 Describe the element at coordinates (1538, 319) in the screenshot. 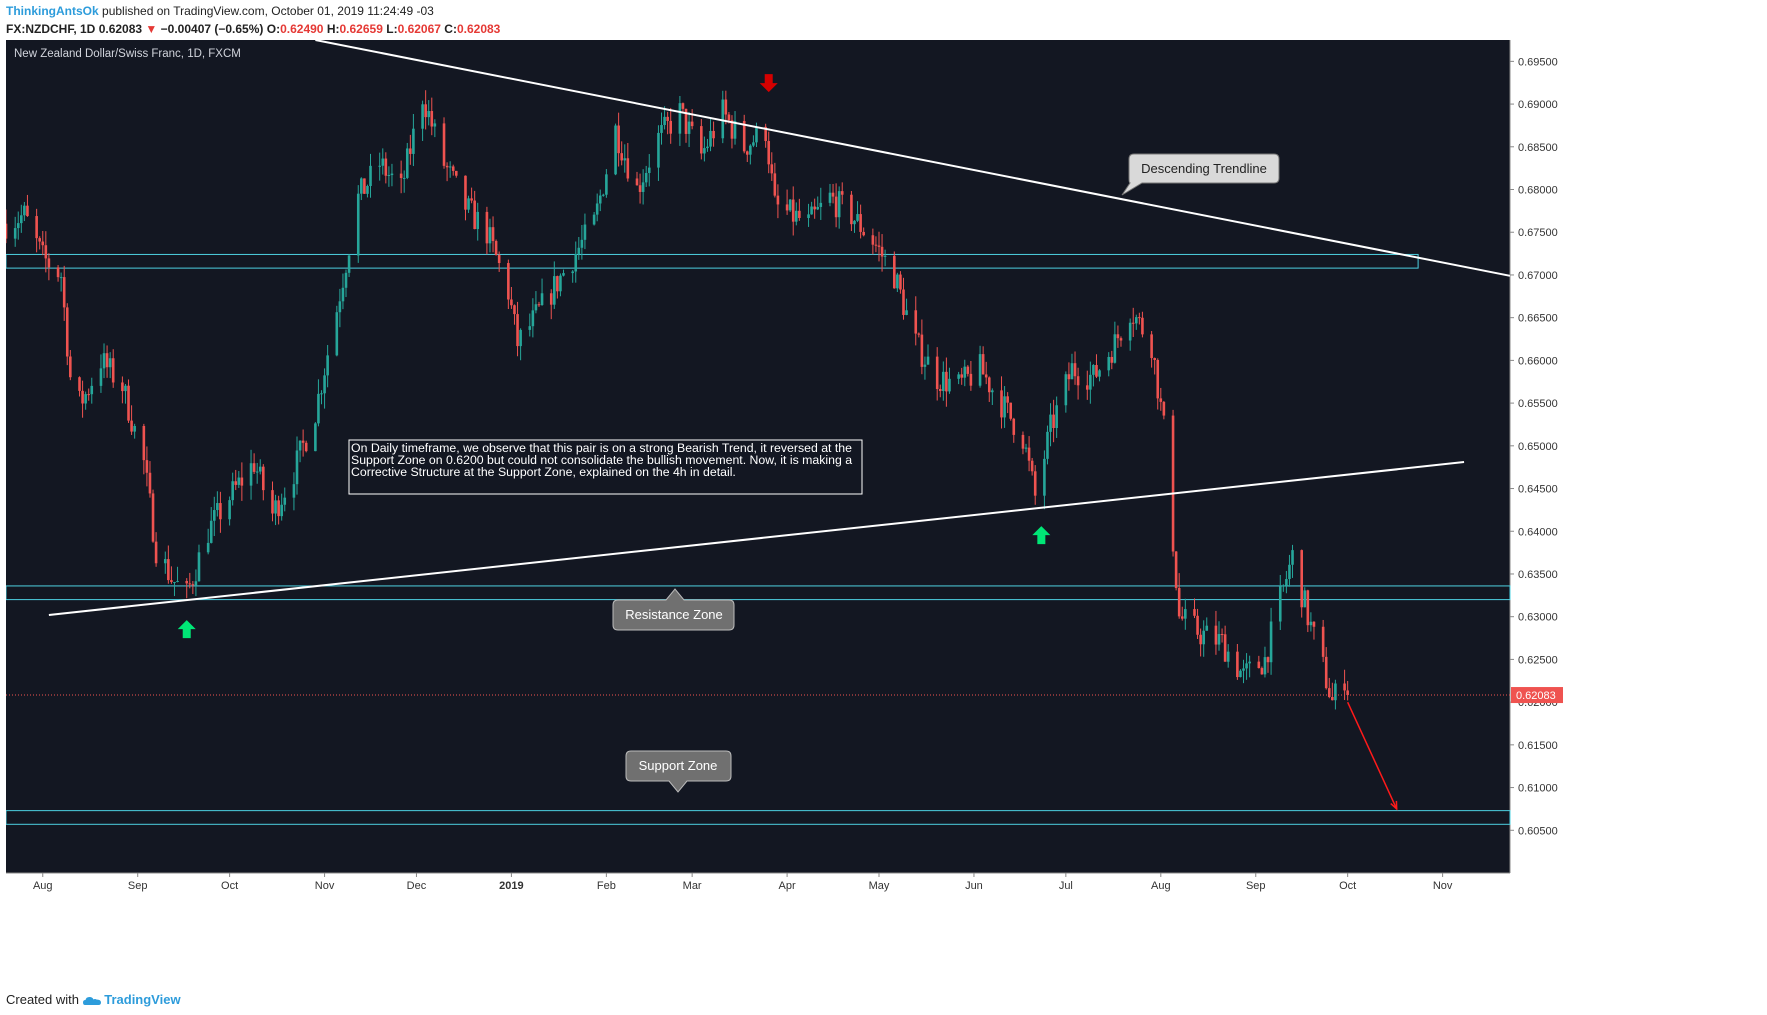

I see `y-tick-label: 0.66500` at that location.